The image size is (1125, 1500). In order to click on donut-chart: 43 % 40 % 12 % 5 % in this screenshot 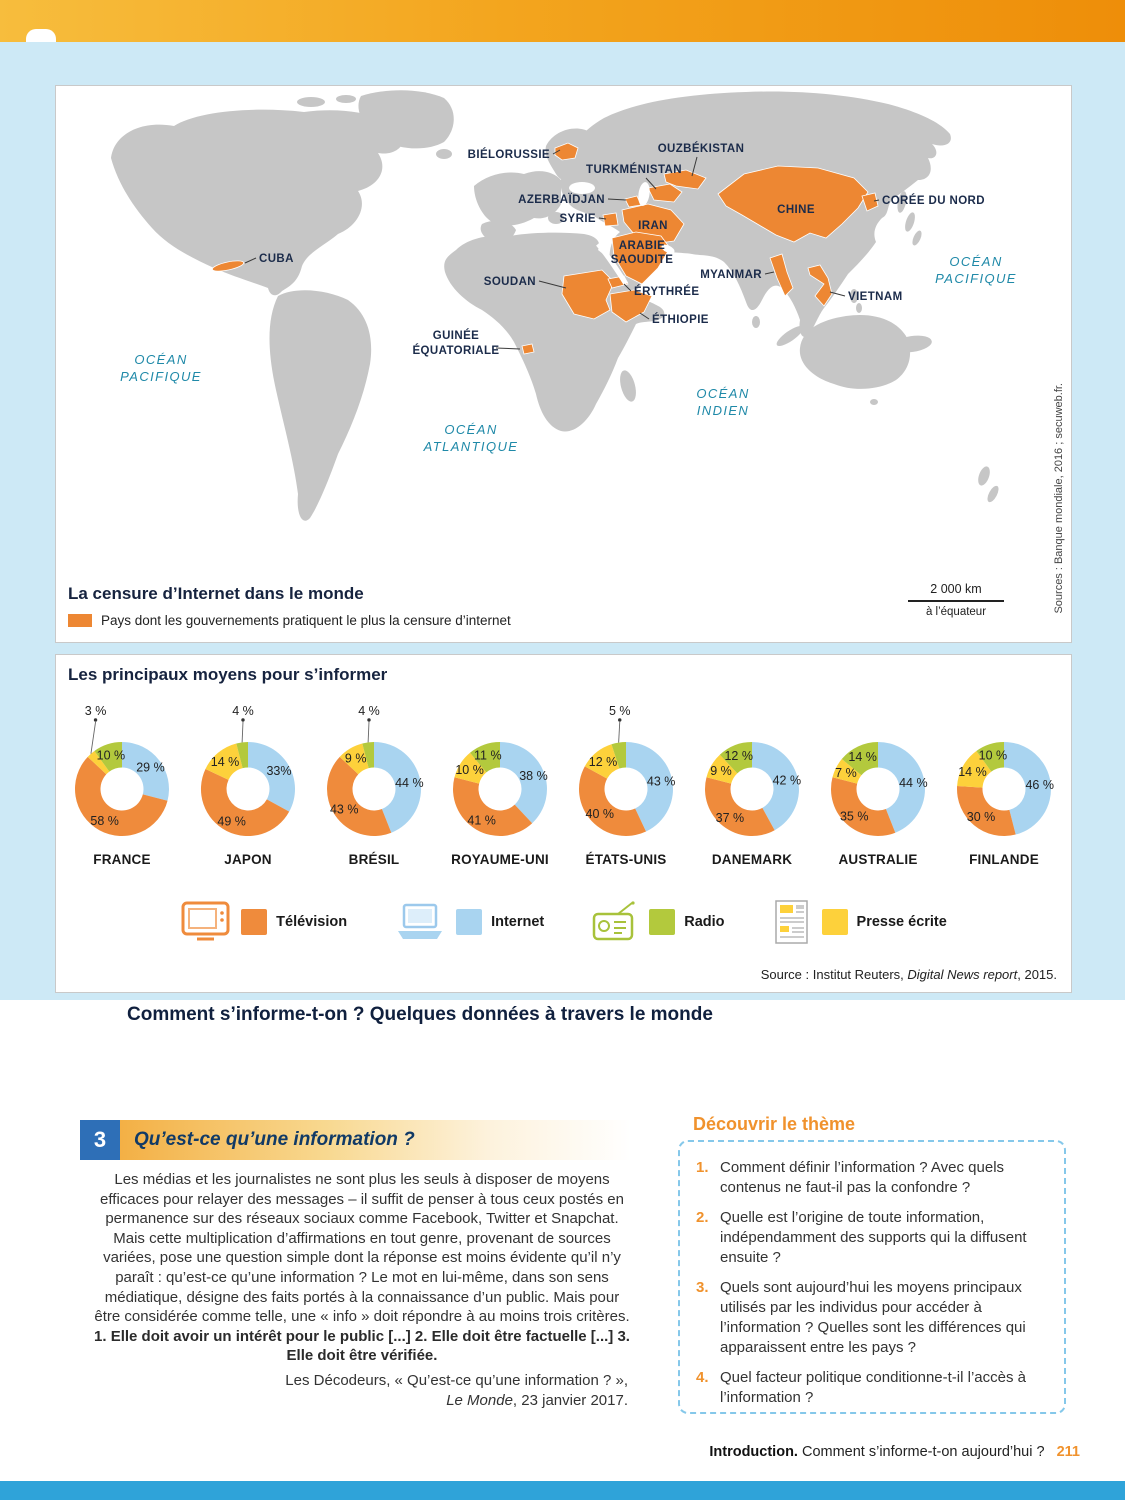, I will do `click(626, 770)`.